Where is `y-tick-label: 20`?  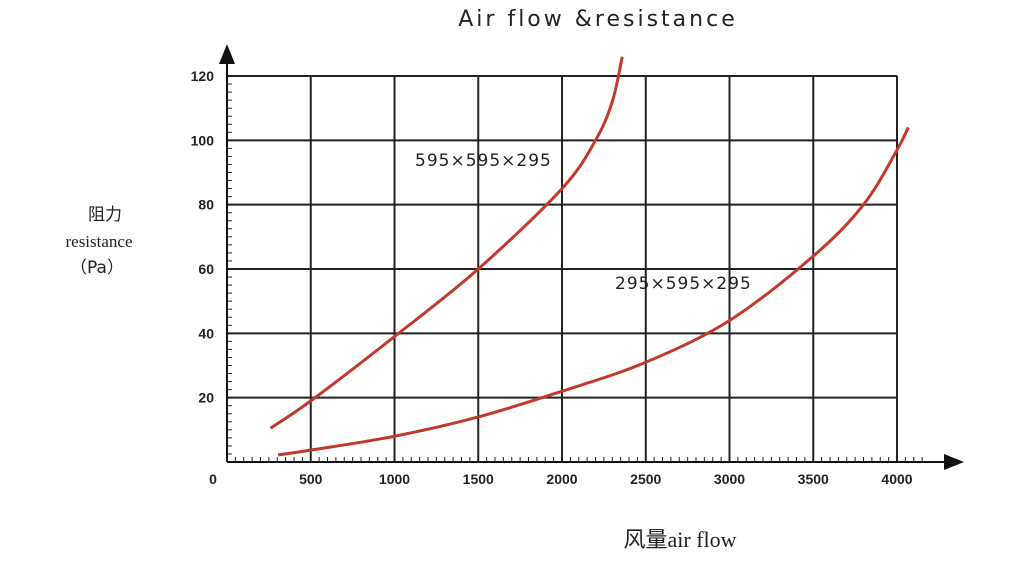 y-tick-label: 20 is located at coordinates (206, 398).